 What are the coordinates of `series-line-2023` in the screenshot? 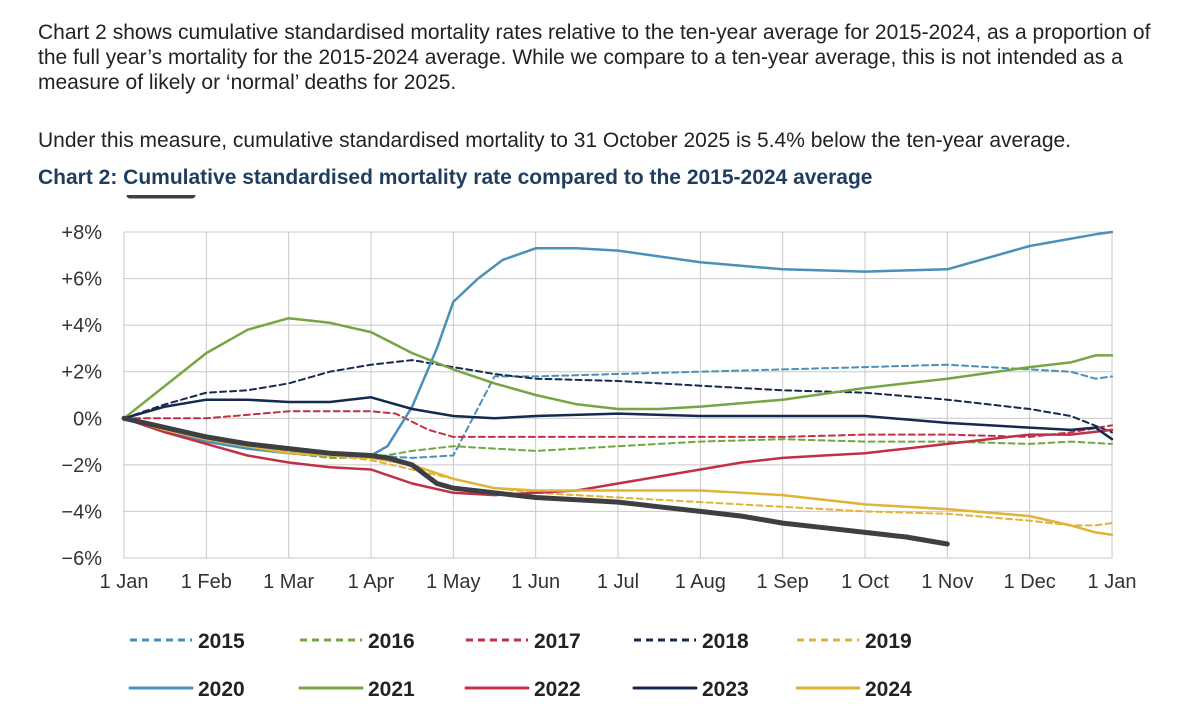 It's located at (618, 418).